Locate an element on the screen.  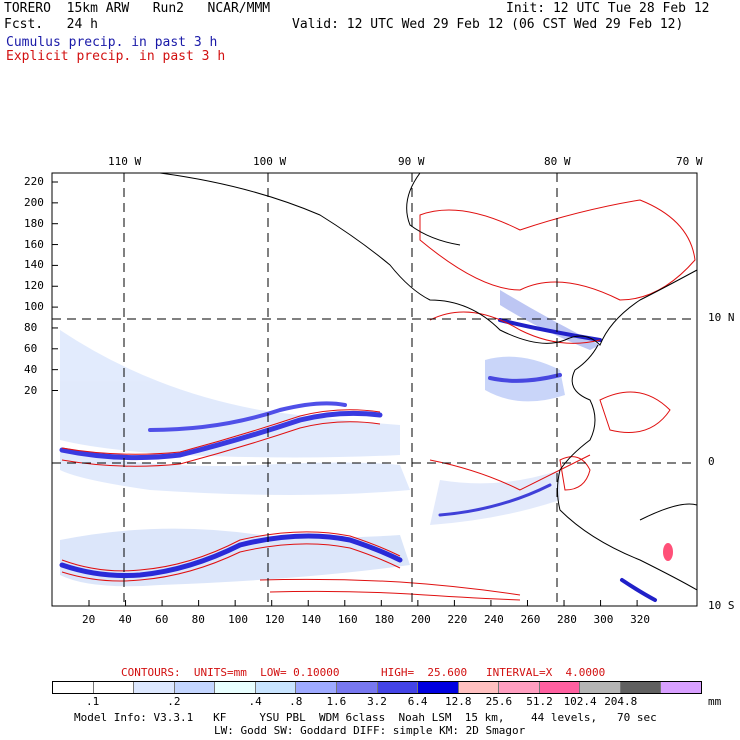
right-lat-label: 10 S is located at coordinates (721, 605).